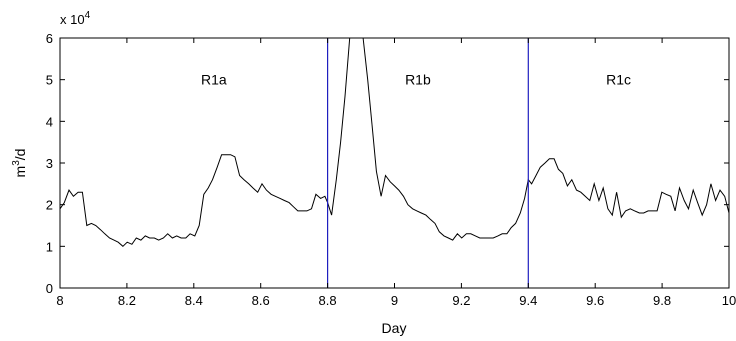 The image size is (736, 341). I want to click on y-tick-label: 4, so click(49, 121).